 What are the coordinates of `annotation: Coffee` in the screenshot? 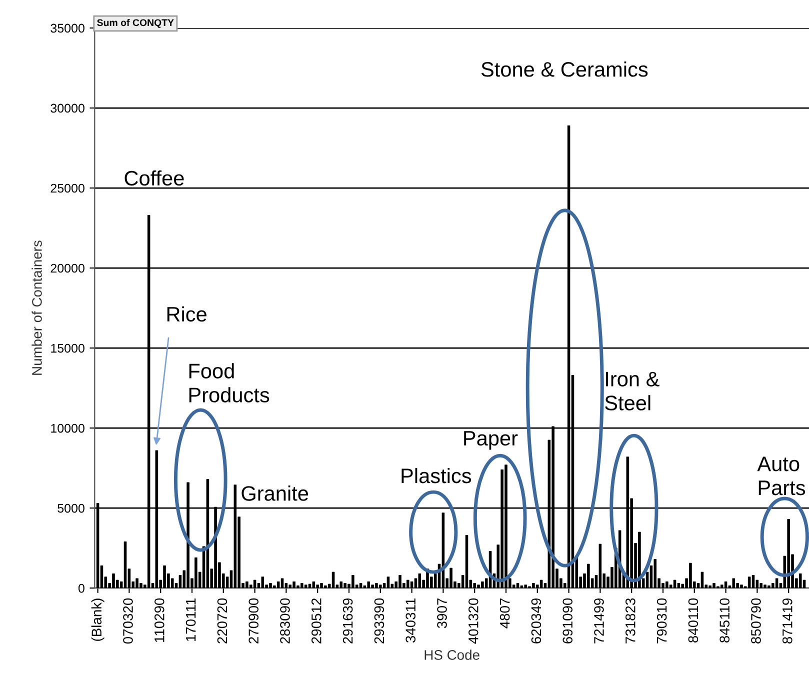 It's located at (154, 178).